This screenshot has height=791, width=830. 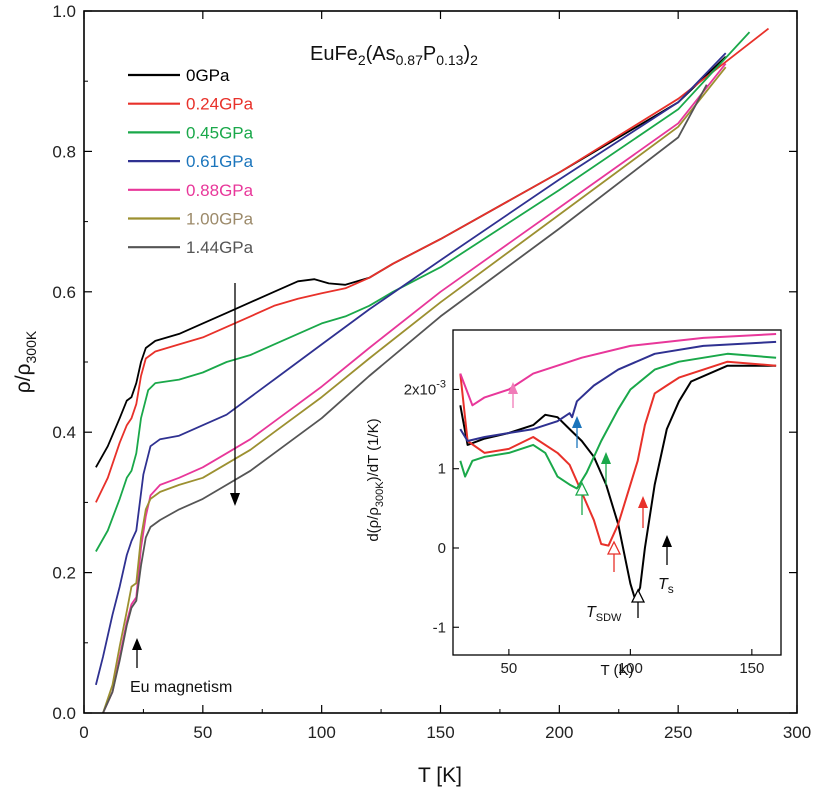 What do you see at coordinates (441, 384) in the screenshot?
I see `inset-y-tick-exponent: -3` at bounding box center [441, 384].